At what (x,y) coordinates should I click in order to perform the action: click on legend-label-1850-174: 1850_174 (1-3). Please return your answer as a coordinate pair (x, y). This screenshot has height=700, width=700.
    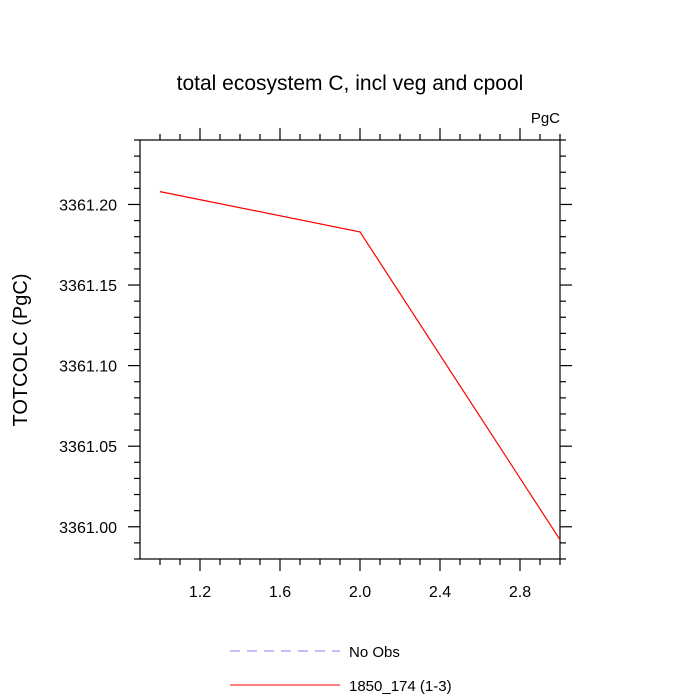
    Looking at the image, I should click on (400, 686).